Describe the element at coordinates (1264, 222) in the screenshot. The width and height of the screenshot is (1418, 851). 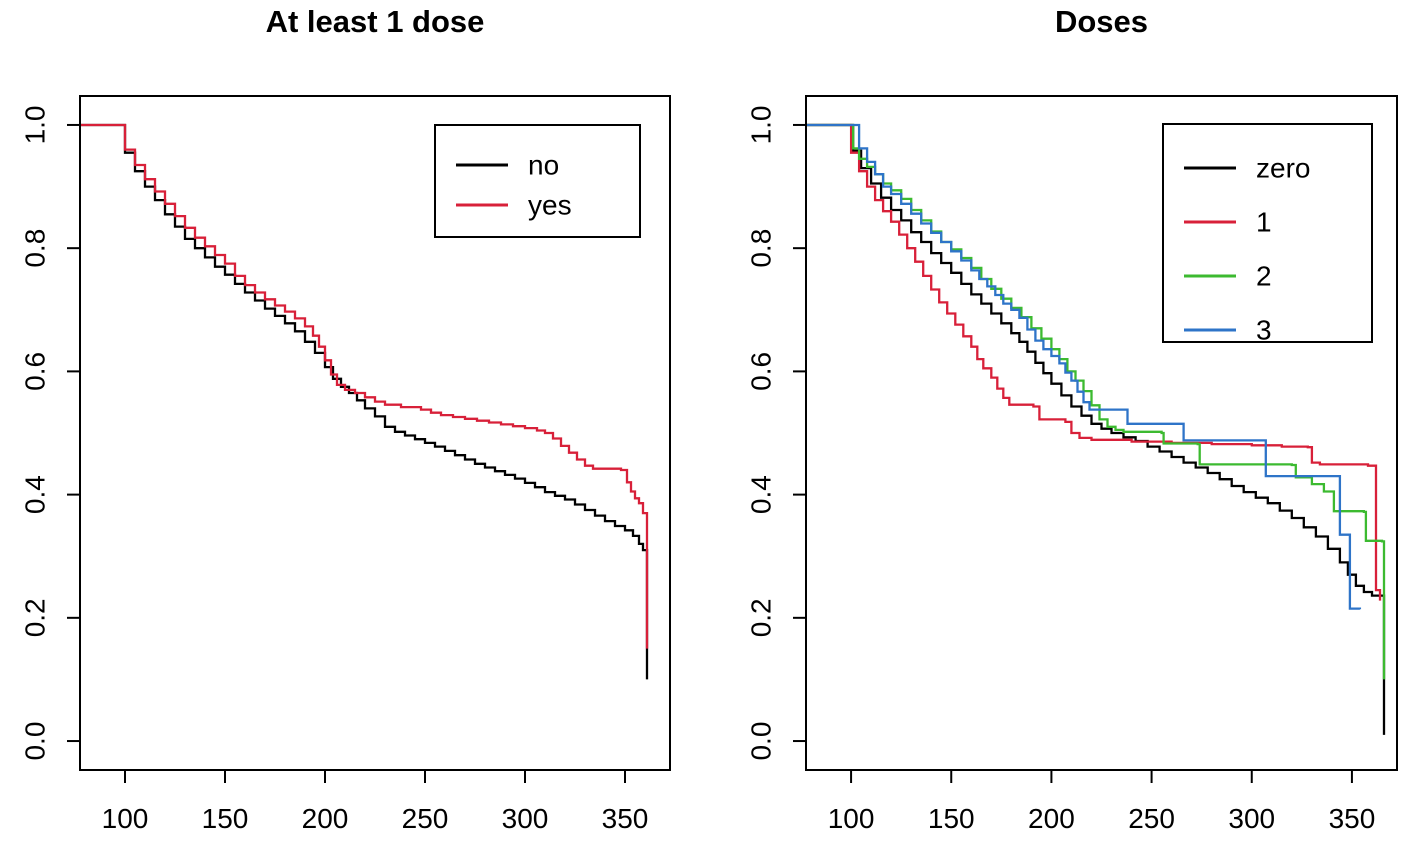
I see `legend-label-1: 1` at that location.